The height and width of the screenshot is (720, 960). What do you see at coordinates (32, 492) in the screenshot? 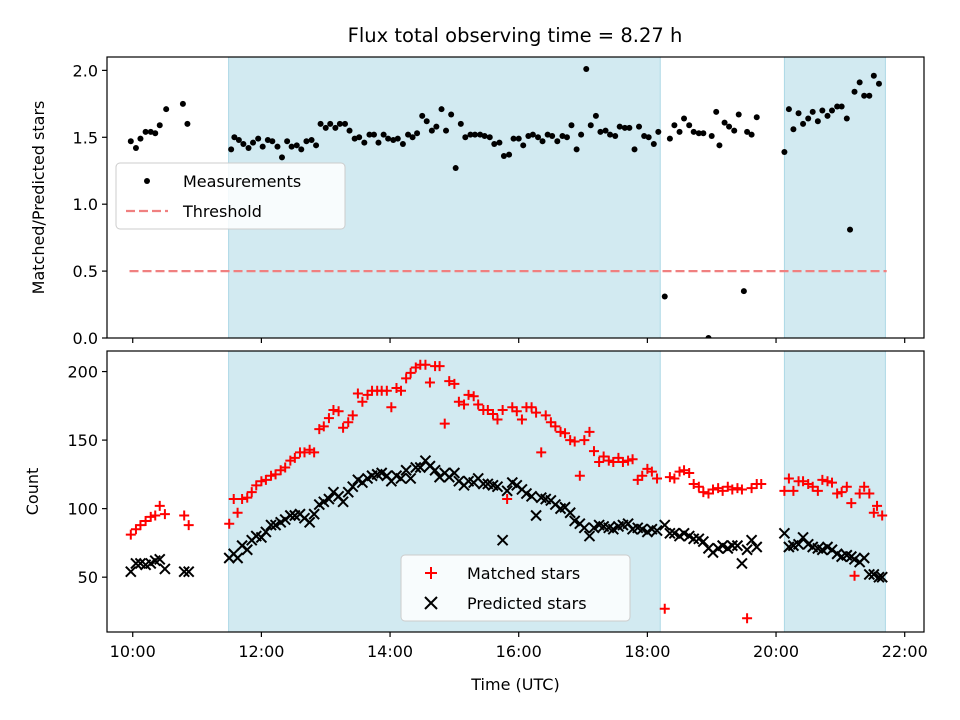
I see `y-axis-label: Count` at bounding box center [32, 492].